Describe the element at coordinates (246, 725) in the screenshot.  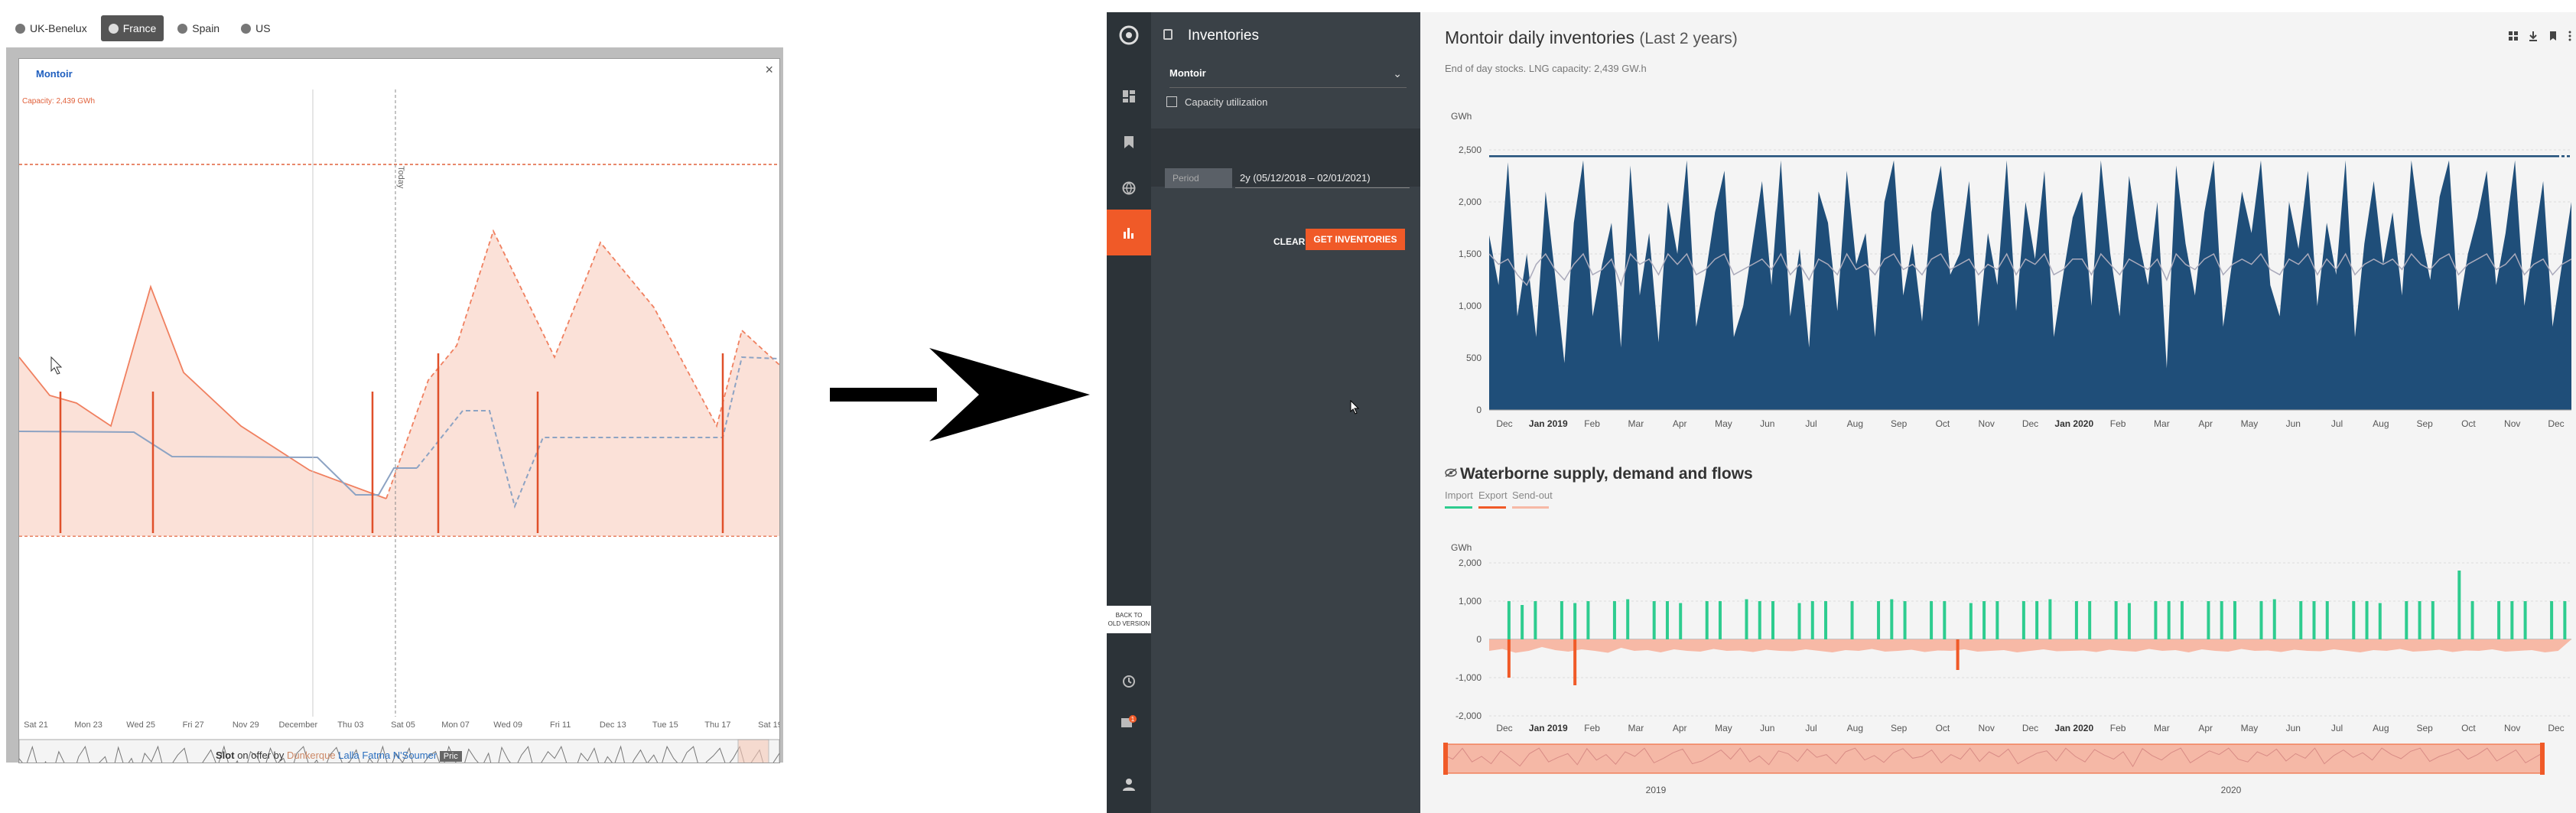
I see `old-x-tick: Nov 29` at that location.